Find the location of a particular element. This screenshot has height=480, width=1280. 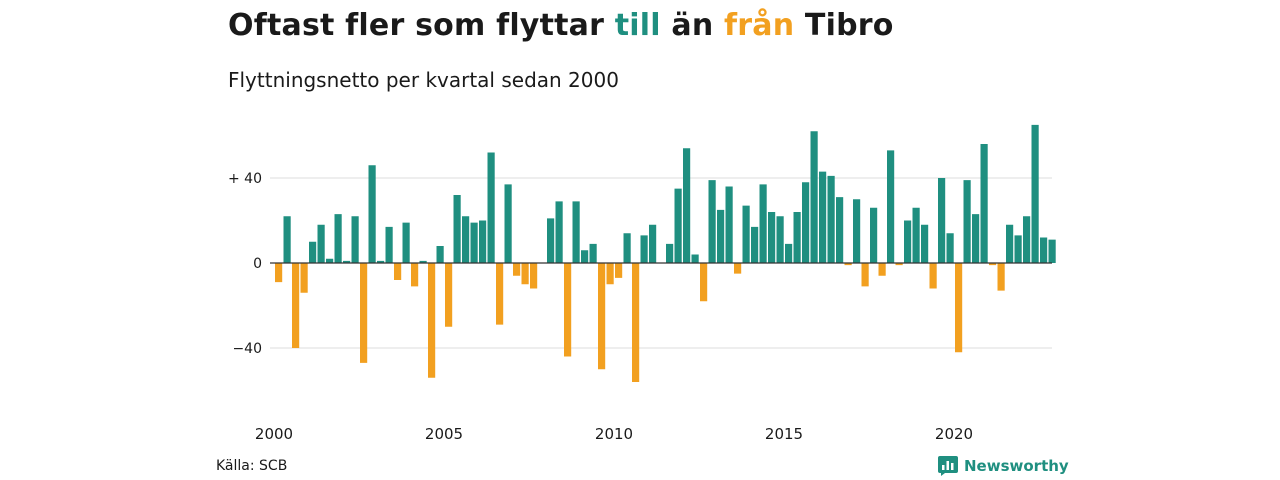

title-part-3: Tibro is located at coordinates (844, 25).